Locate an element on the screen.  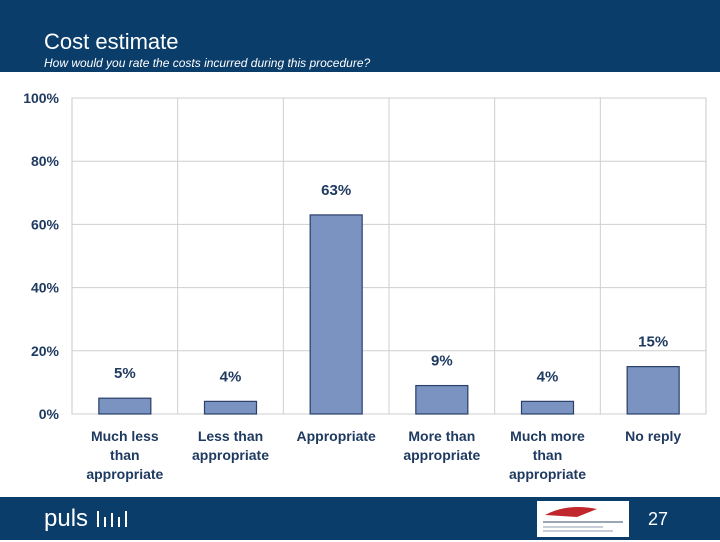
data-label: 63% is located at coordinates (336, 190).